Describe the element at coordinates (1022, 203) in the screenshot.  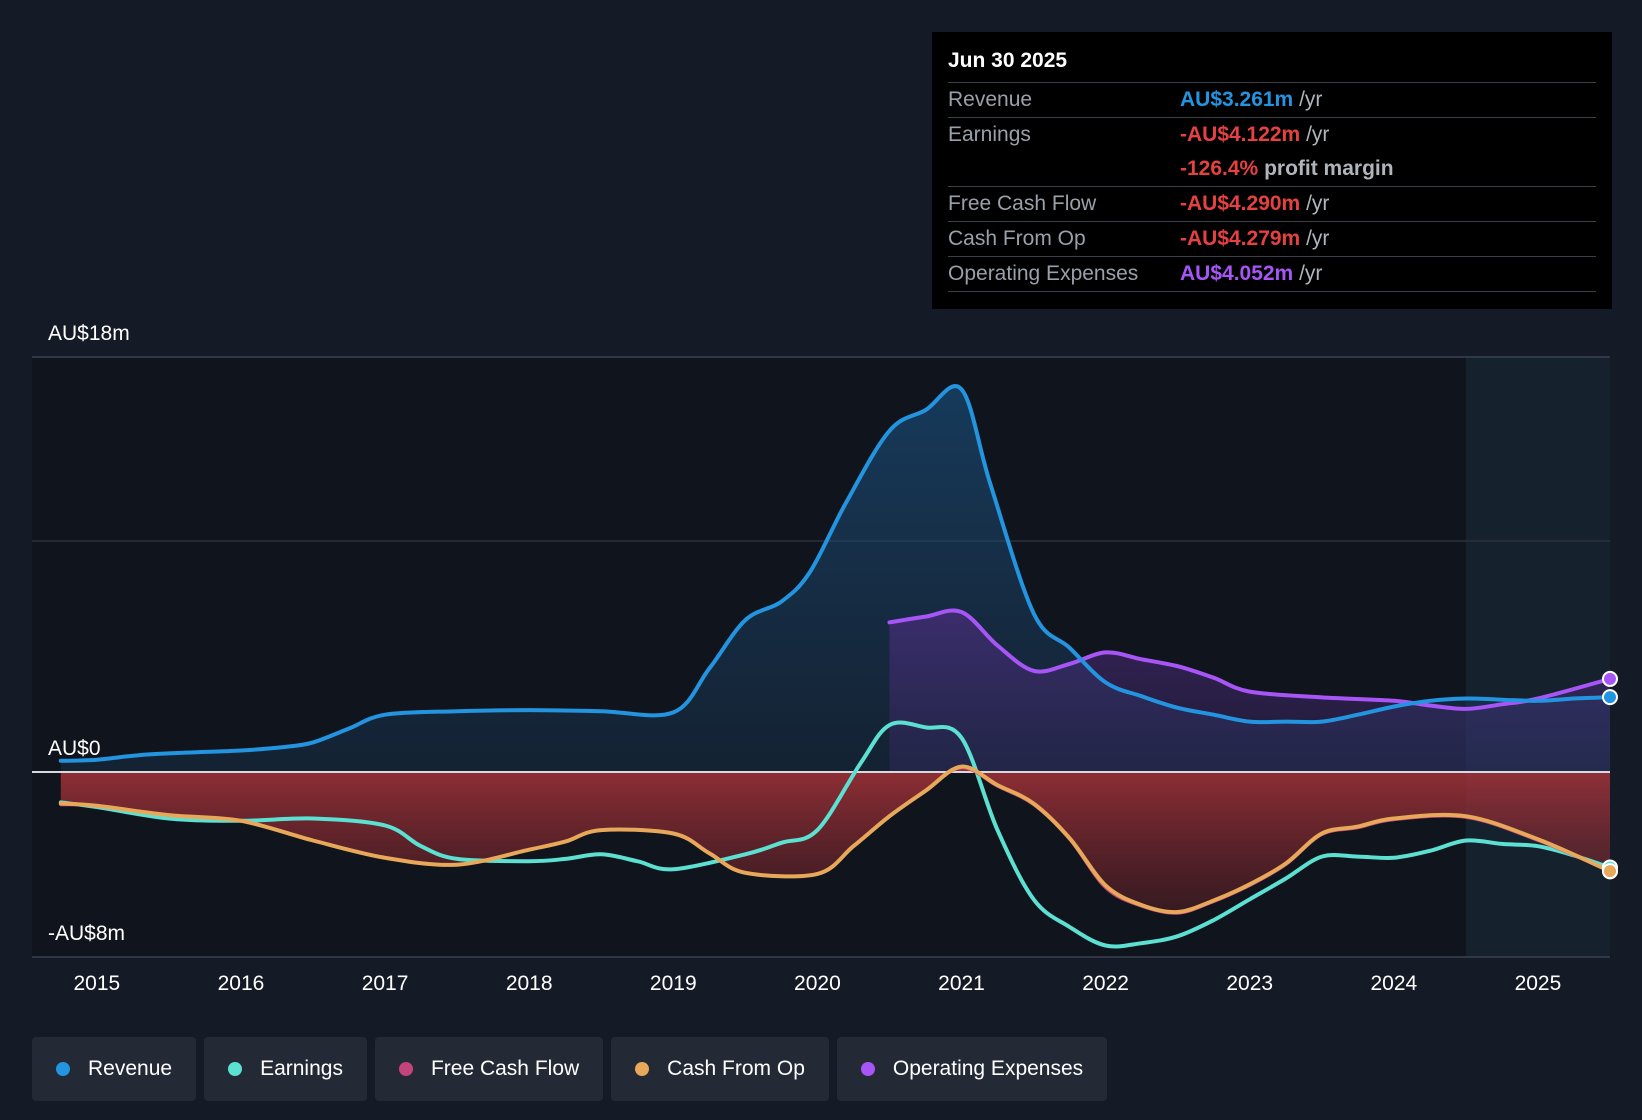
I see `tooltip-label: Free Cash Flow` at that location.